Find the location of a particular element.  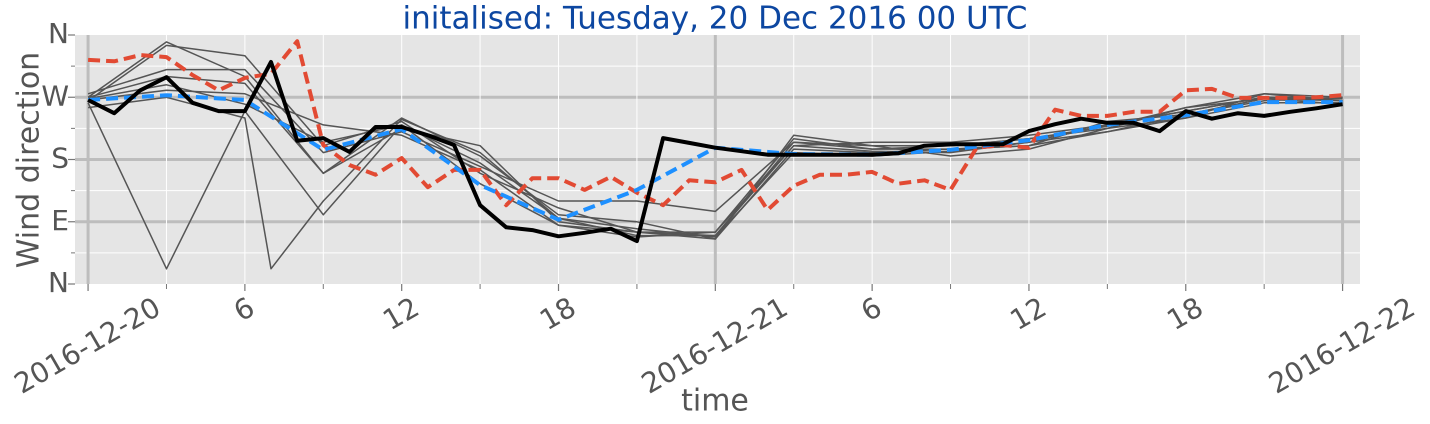

chart-title: initalised: Tuesday, 20 Dec 2016 00 UTC is located at coordinates (715, 19).